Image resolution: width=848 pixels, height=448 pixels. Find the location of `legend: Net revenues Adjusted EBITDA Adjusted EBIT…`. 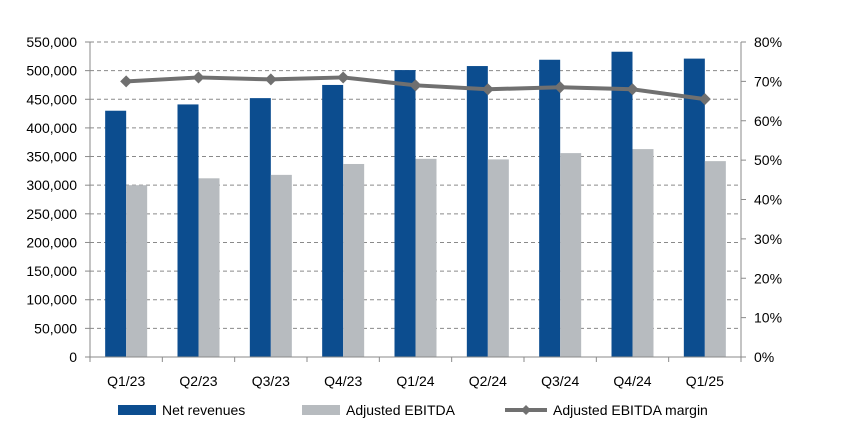

legend: Net revenues Adjusted EBITDA Adjusted EBIT… is located at coordinates (413, 410).